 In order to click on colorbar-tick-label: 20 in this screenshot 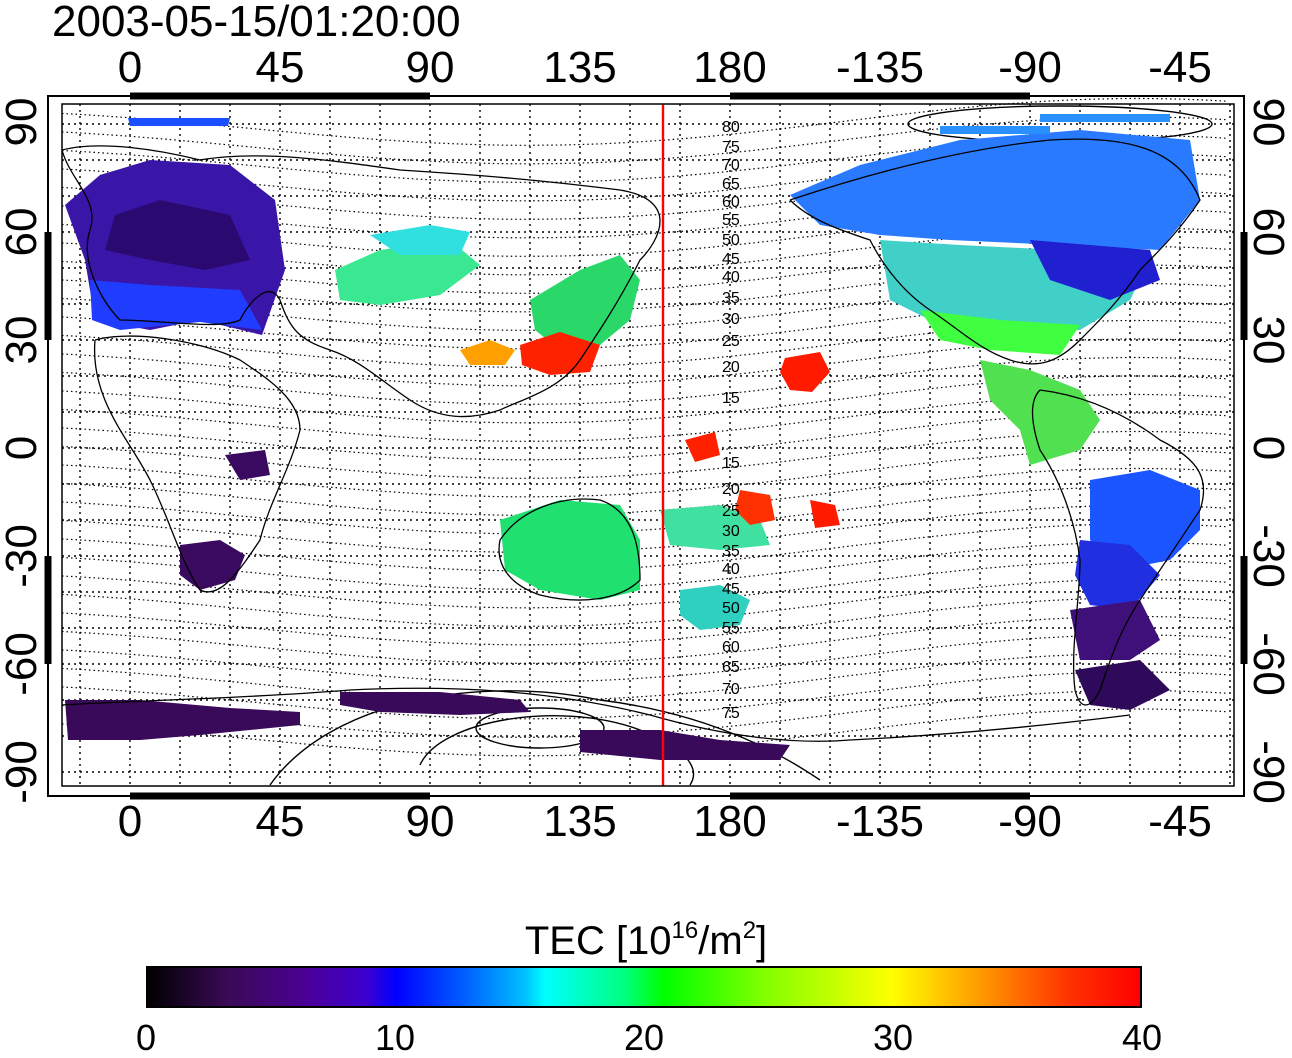, I will do `click(644, 1037)`.